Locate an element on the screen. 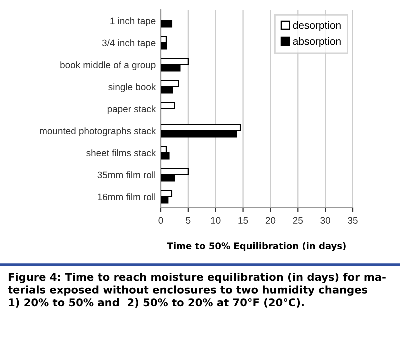  x-tick-label: 15 is located at coordinates (243, 220).